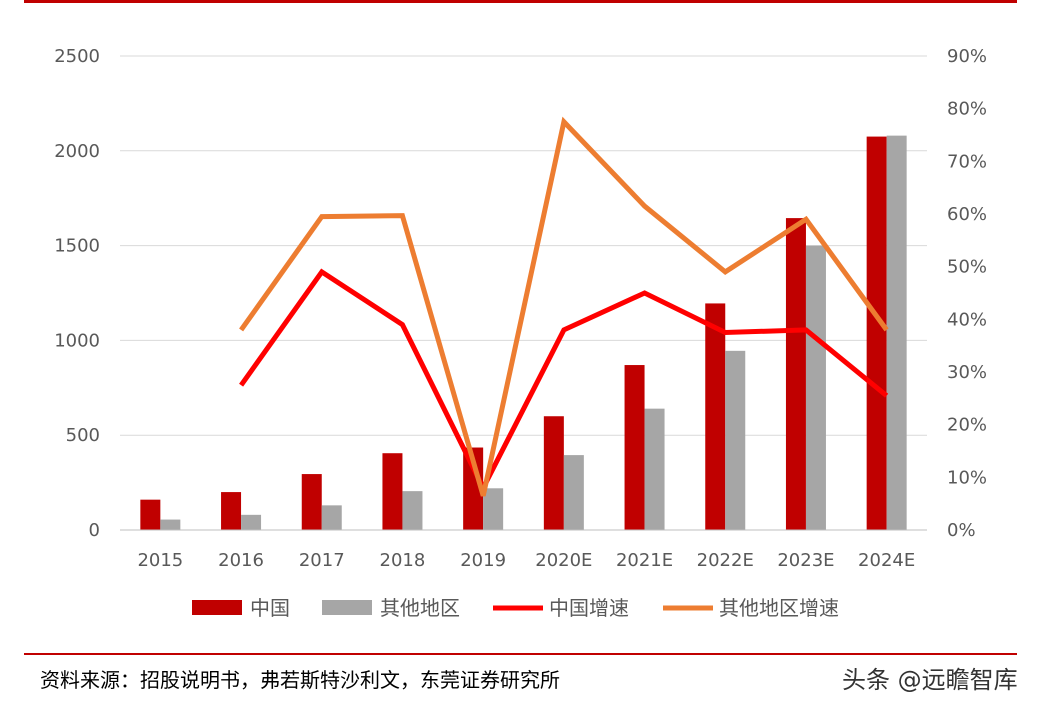 The height and width of the screenshot is (705, 1057). What do you see at coordinates (967, 372) in the screenshot?
I see `right-tick-label: 30%` at bounding box center [967, 372].